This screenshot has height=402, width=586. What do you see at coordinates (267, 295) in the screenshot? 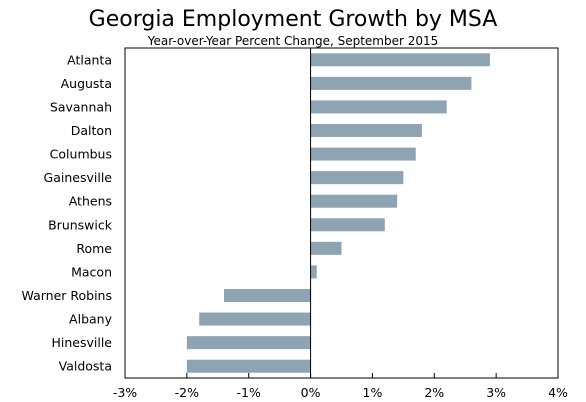
I see `bar-warner-robins` at bounding box center [267, 295].